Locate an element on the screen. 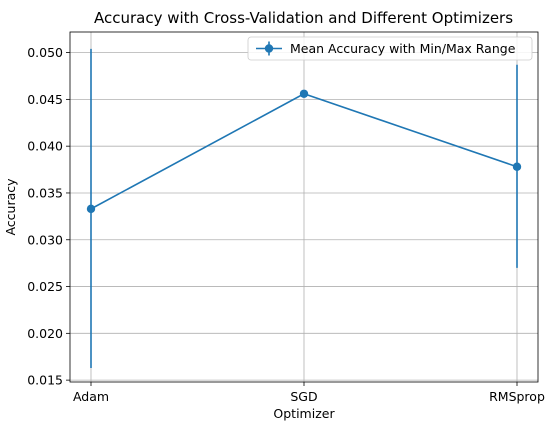 This screenshot has height=429, width=550. y-tick-label: 0.015 is located at coordinates (45, 380).